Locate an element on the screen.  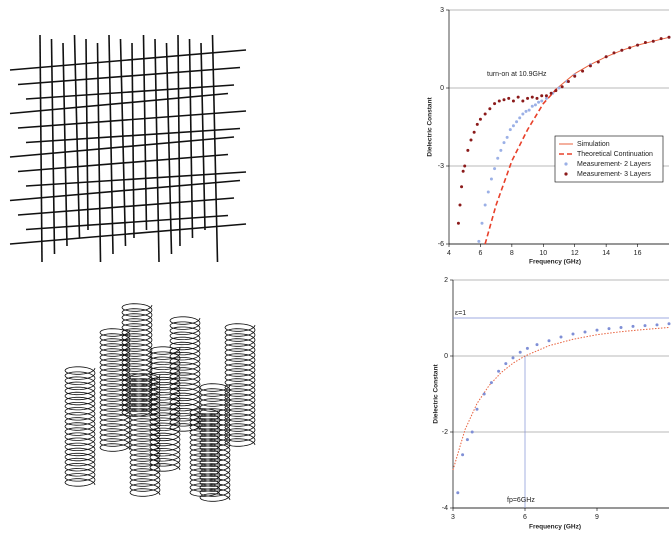
coil-array-illustration is located at coordinates (160, 402).